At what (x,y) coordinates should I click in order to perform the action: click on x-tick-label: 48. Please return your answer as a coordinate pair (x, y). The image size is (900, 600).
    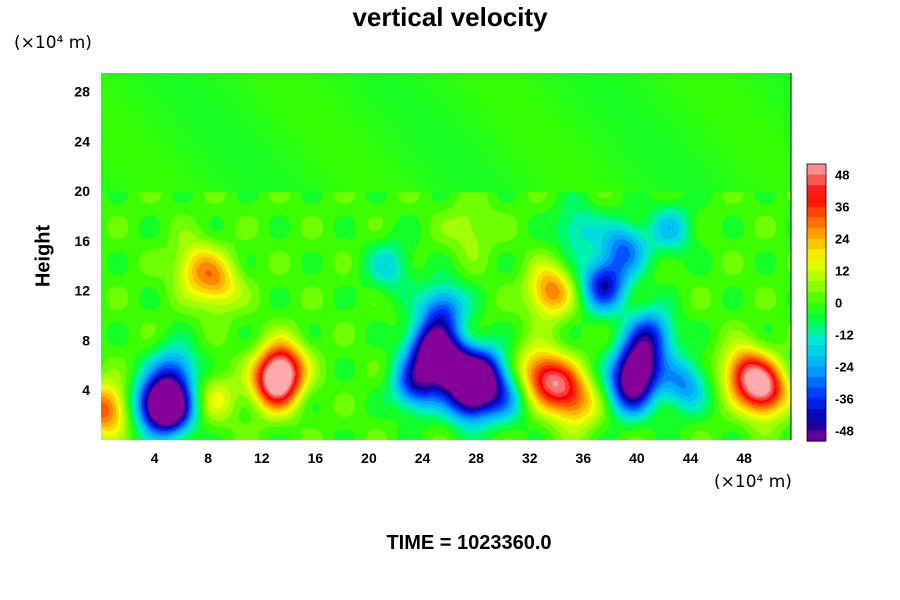
    Looking at the image, I should click on (744, 458).